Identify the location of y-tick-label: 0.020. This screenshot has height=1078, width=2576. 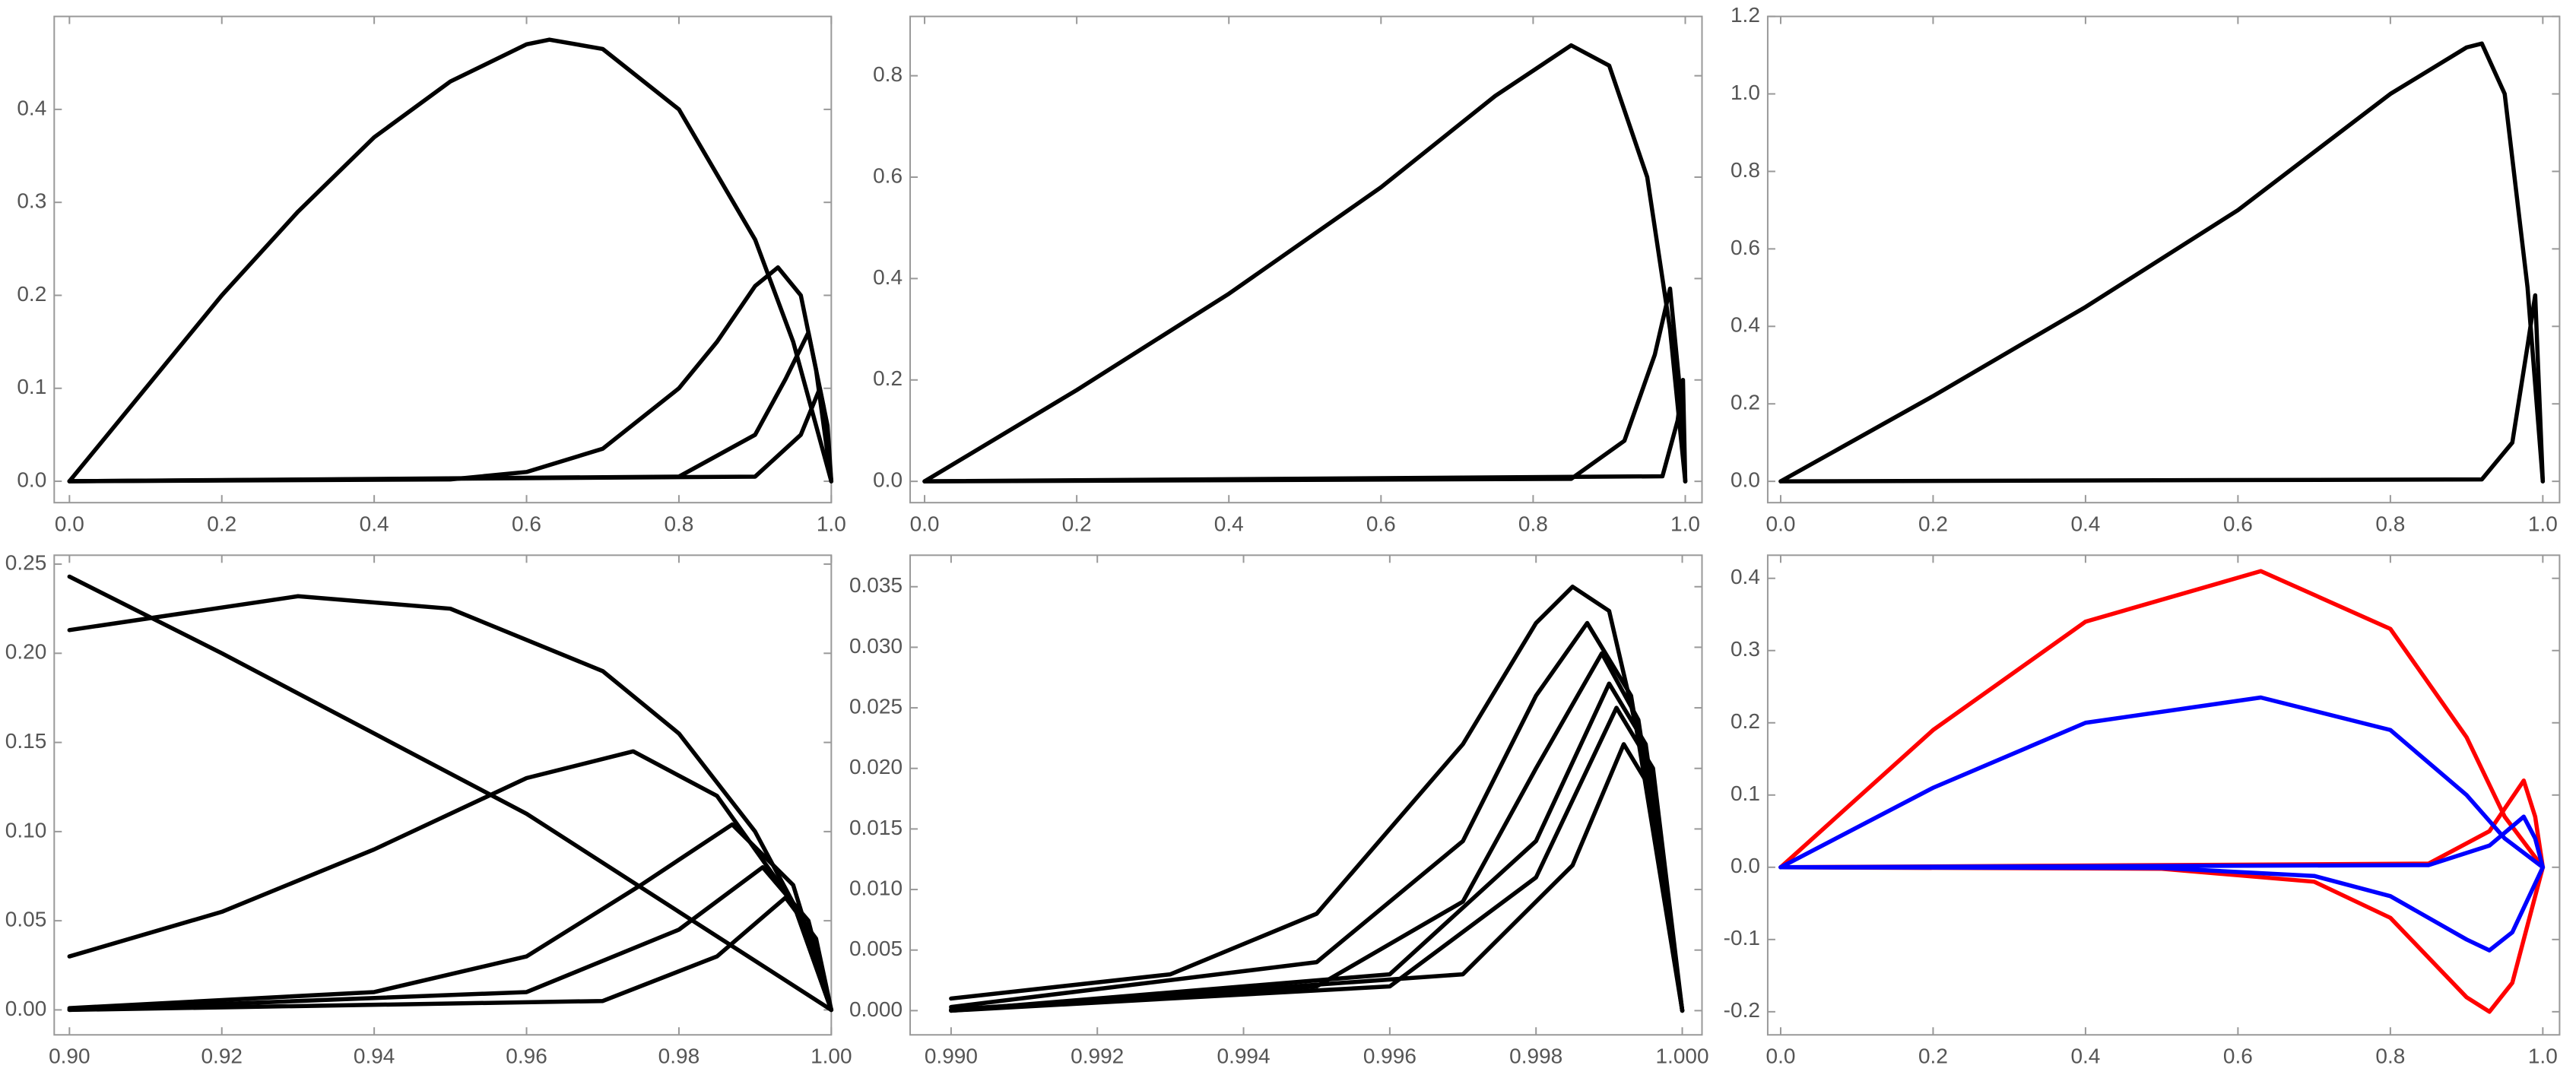
(876, 766).